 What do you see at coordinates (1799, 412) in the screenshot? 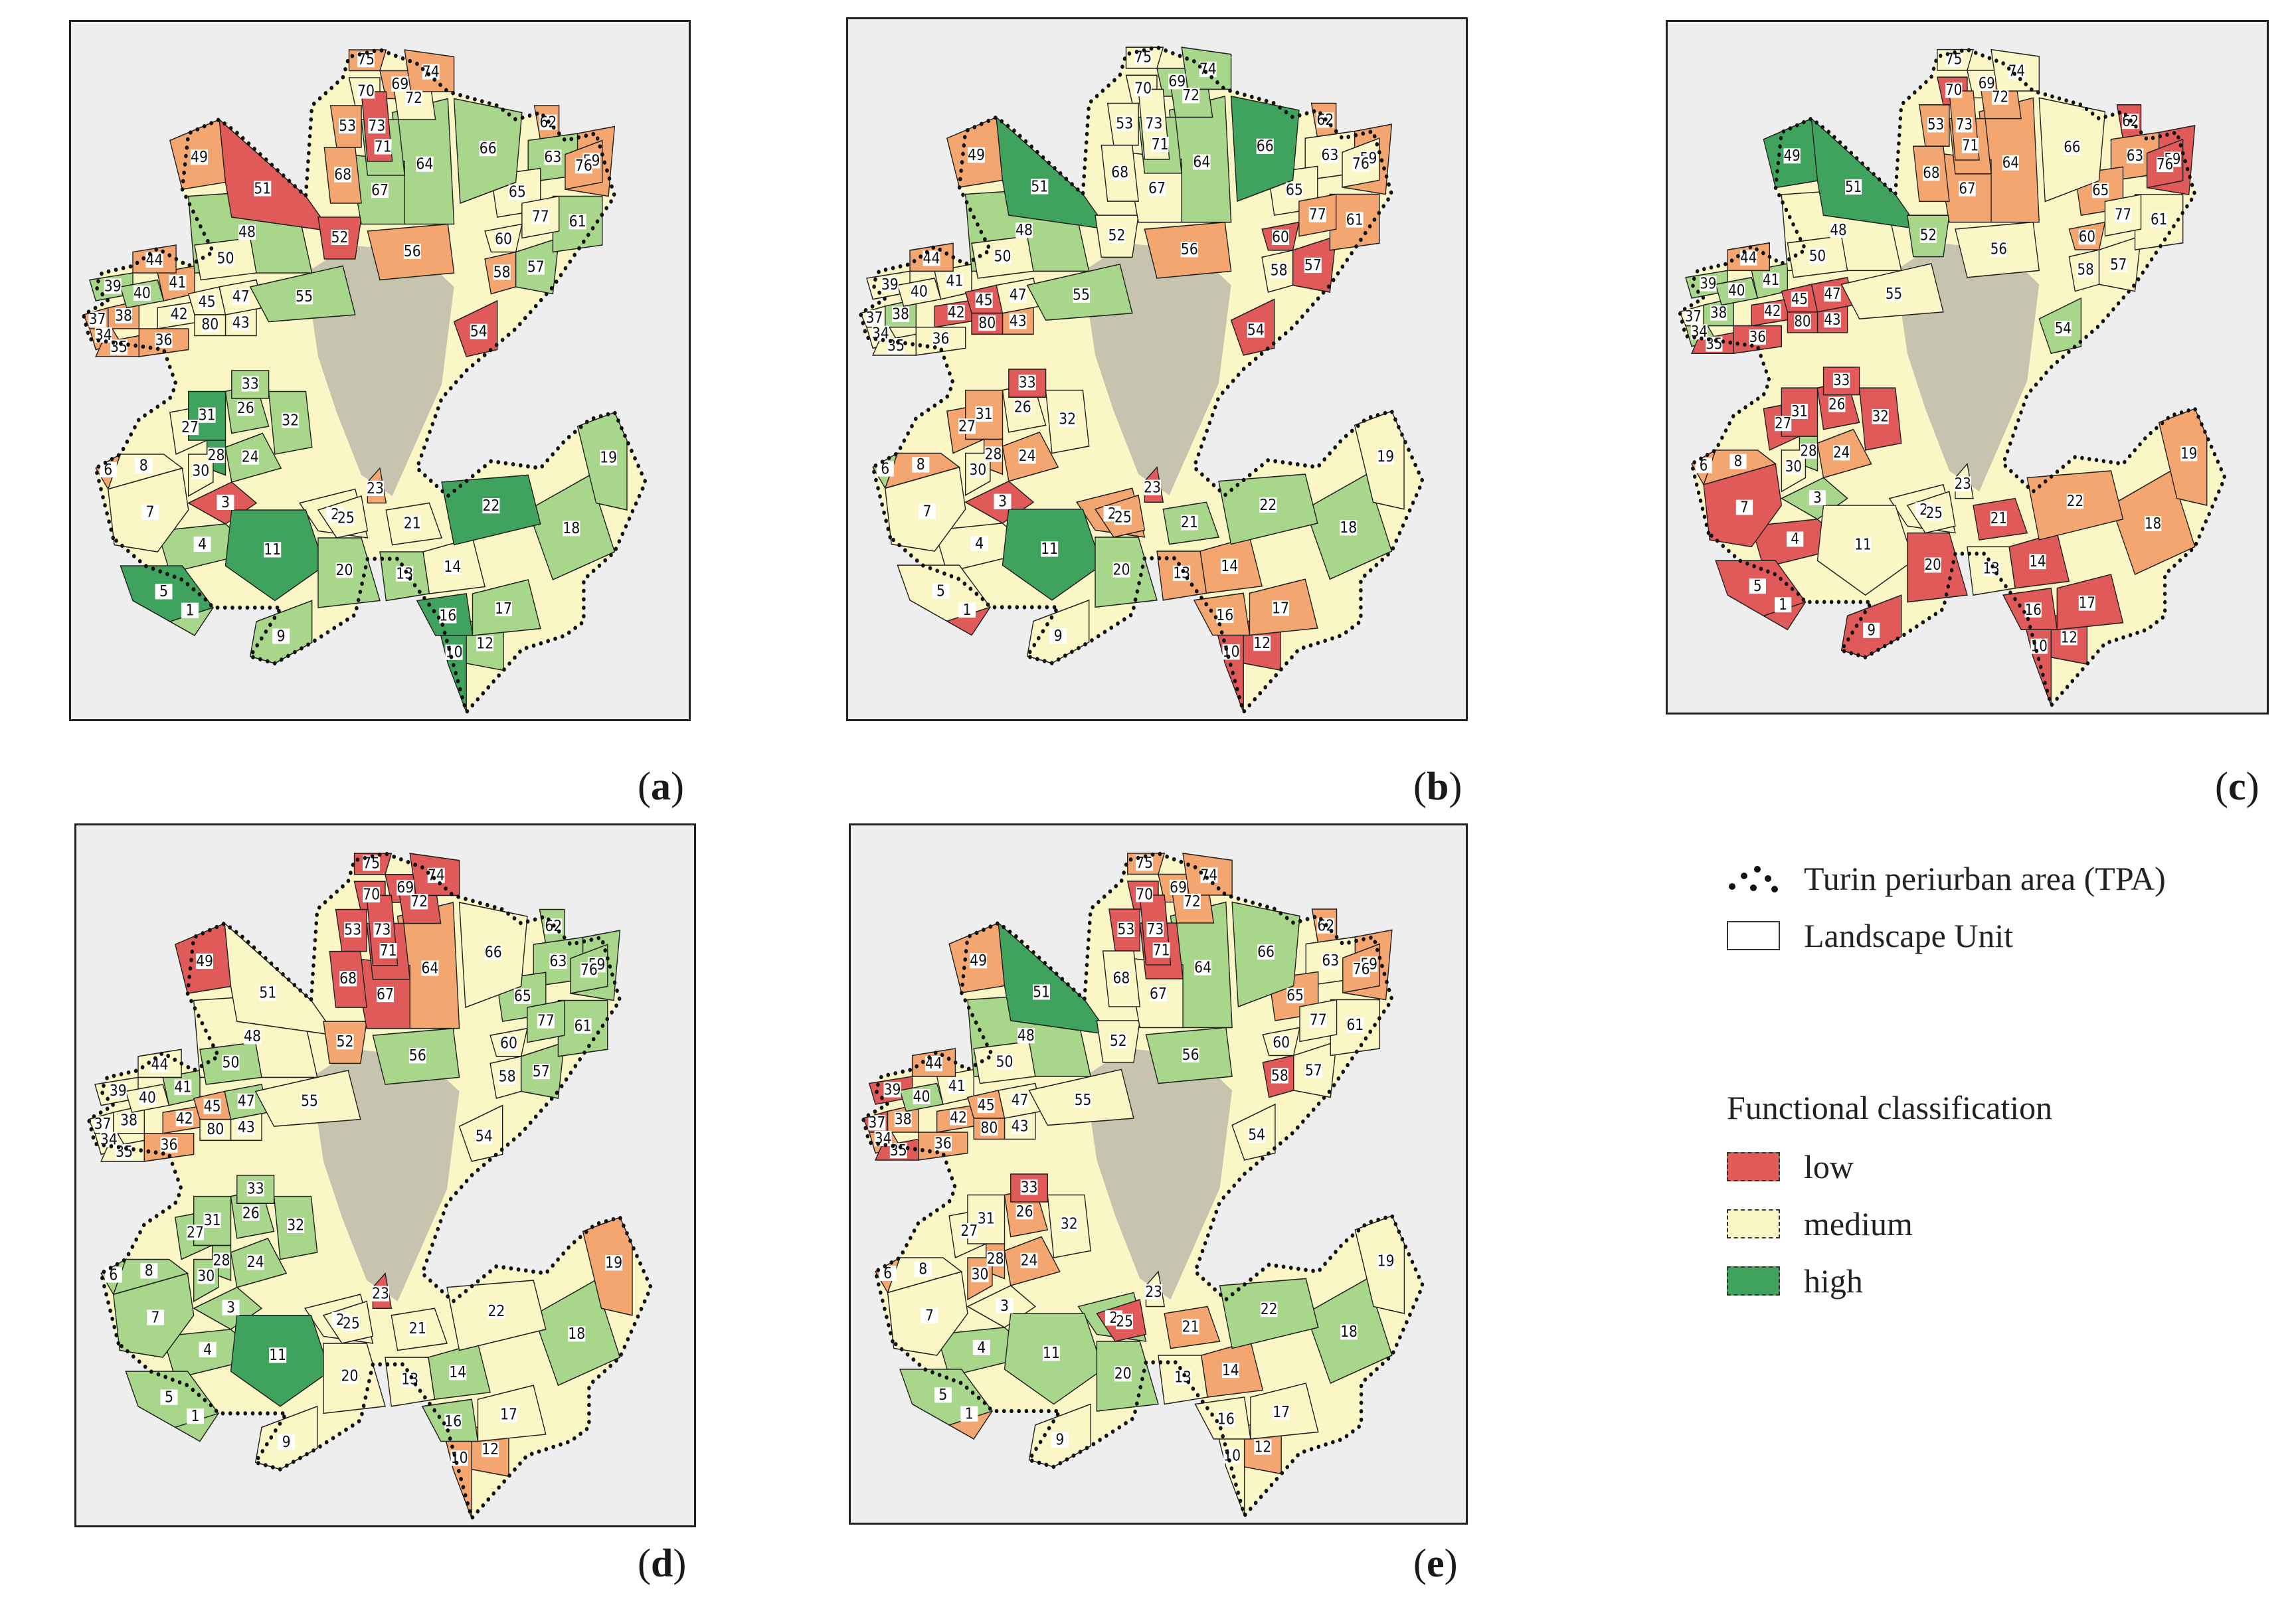
I see `unit-label-31: 31` at bounding box center [1799, 412].